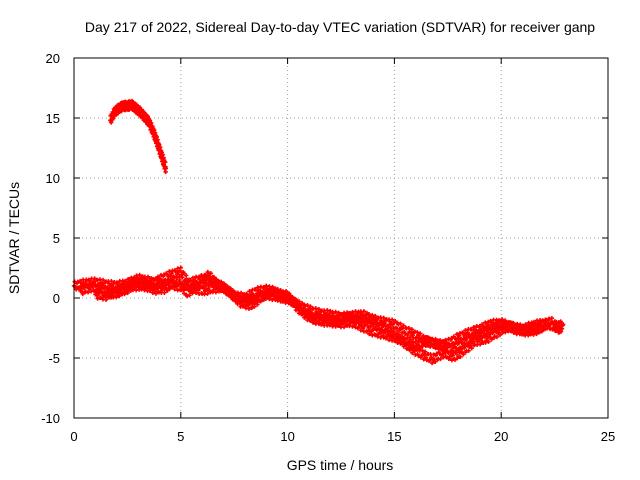  Describe the element at coordinates (14, 238) in the screenshot. I see `y-axis-label: SDTVAR / TECUs` at that location.